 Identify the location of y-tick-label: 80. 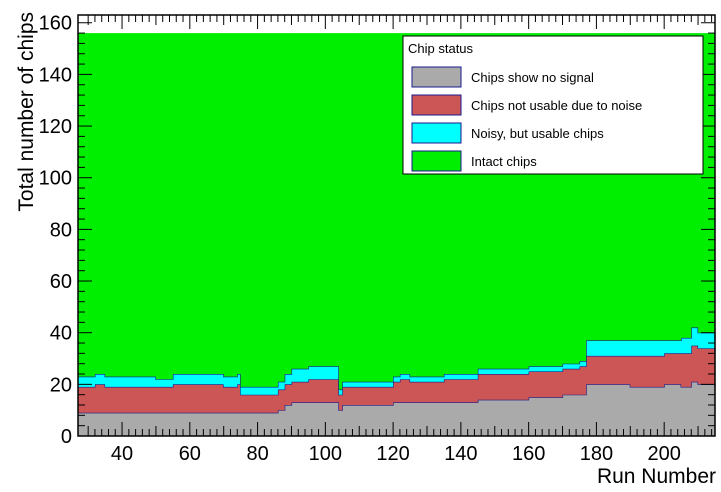
(61, 230).